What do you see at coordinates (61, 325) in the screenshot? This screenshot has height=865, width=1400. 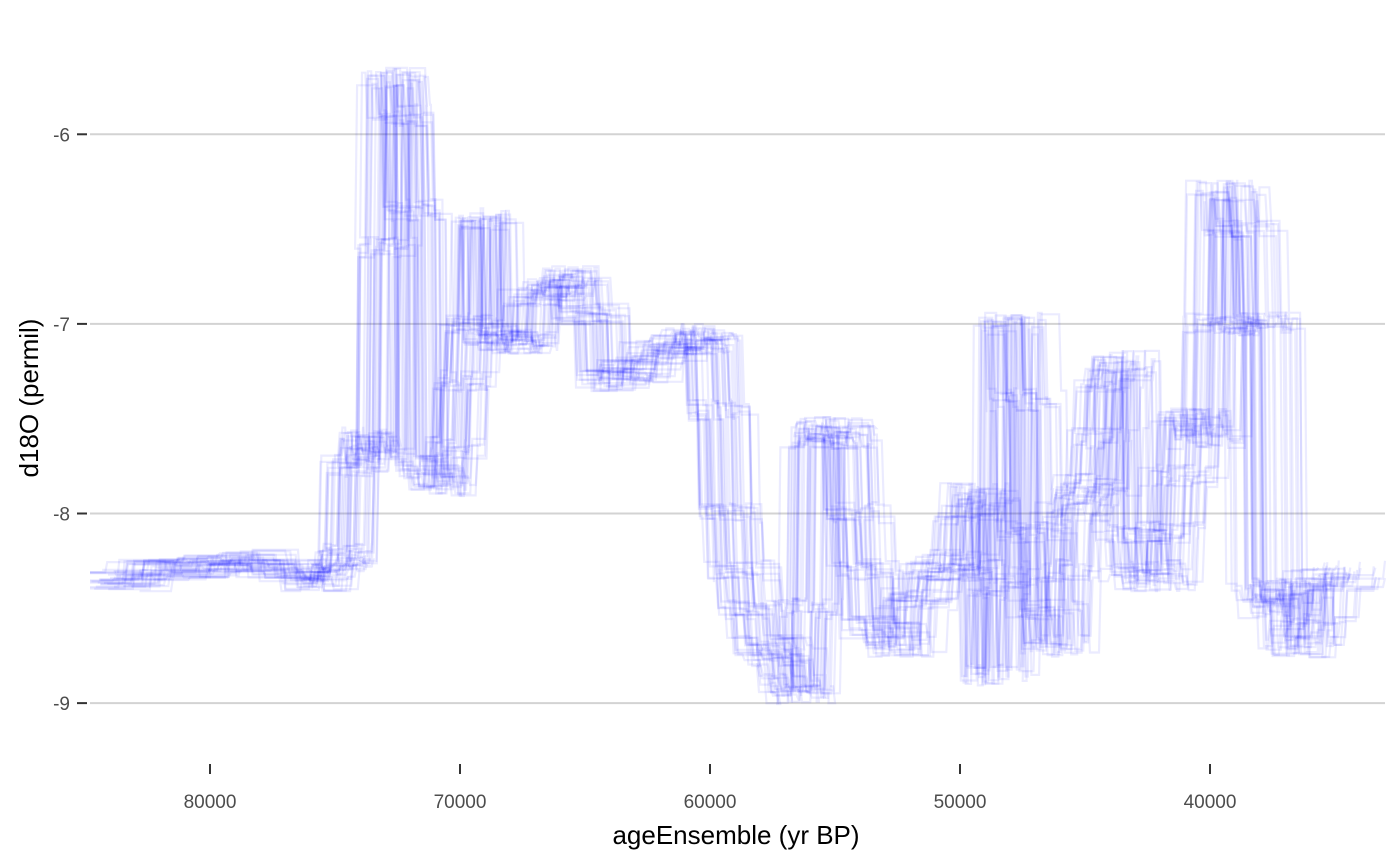 I see `y-tick-label: -7` at bounding box center [61, 325].